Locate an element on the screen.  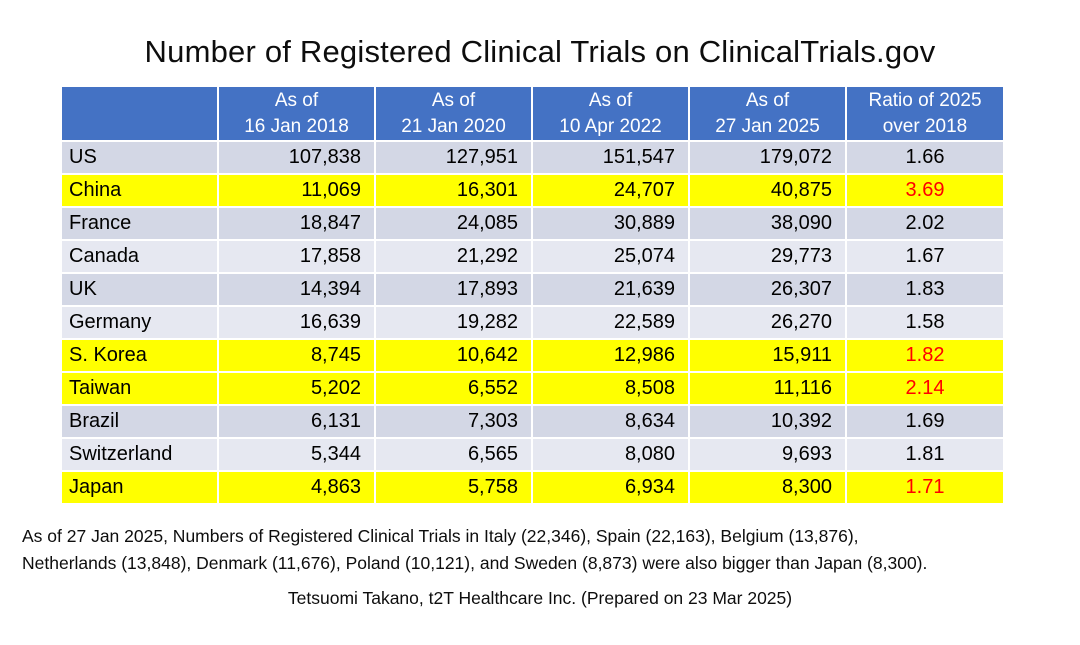
value-cell: 24,085 is located at coordinates (453, 223).